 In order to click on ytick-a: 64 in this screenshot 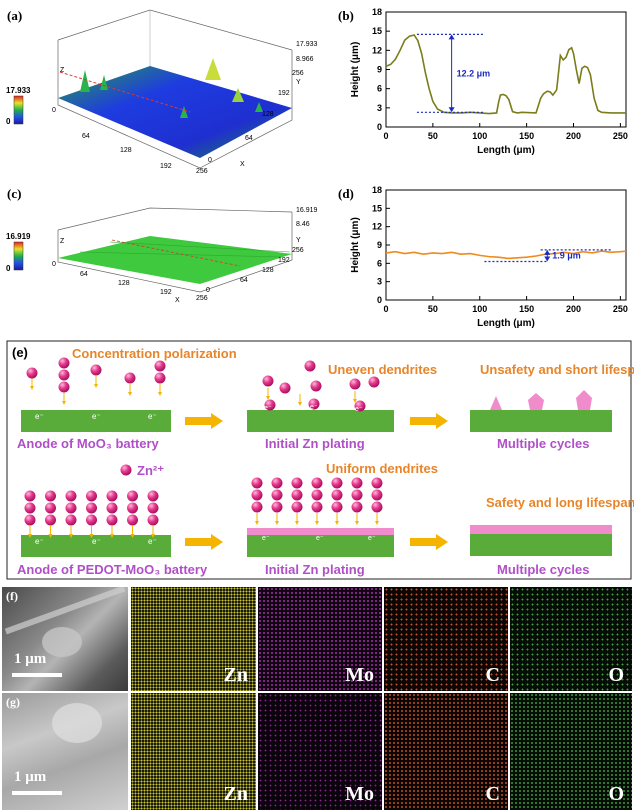, I will do `click(249, 138)`.